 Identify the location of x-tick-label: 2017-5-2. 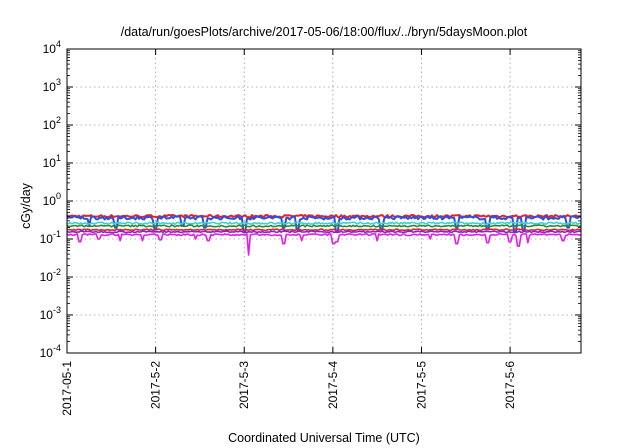
(156, 385).